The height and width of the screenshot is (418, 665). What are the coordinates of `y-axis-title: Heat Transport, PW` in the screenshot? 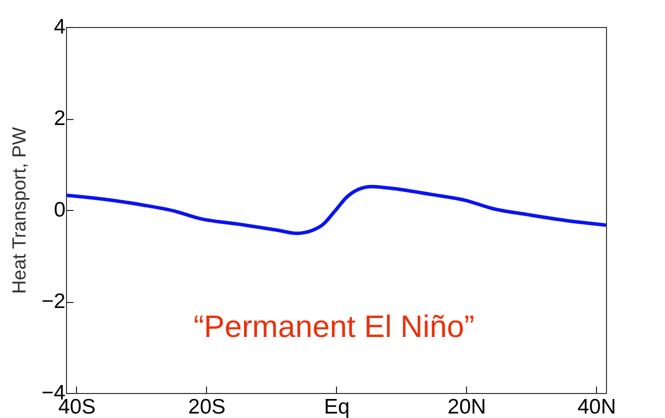 It's located at (20, 210).